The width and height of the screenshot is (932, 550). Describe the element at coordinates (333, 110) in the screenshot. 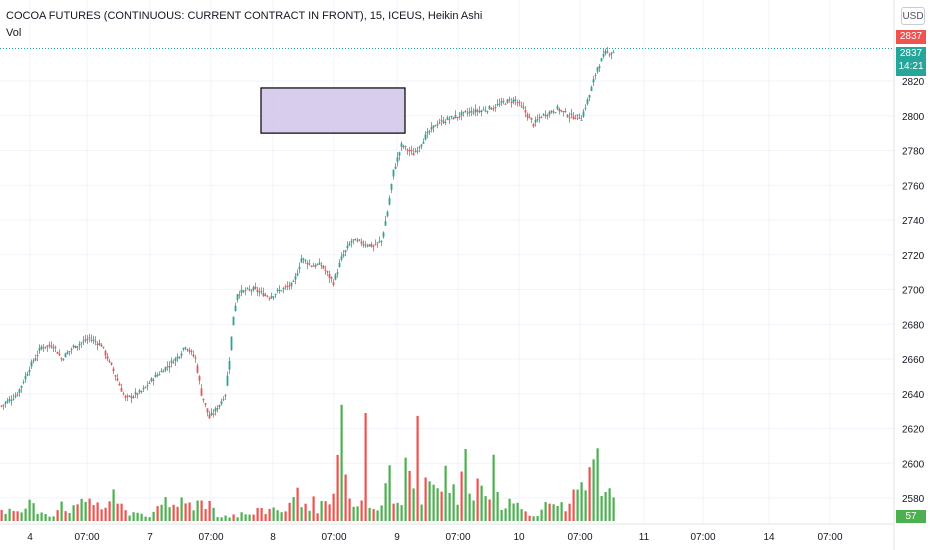

I see `highlight-rectangle` at that location.